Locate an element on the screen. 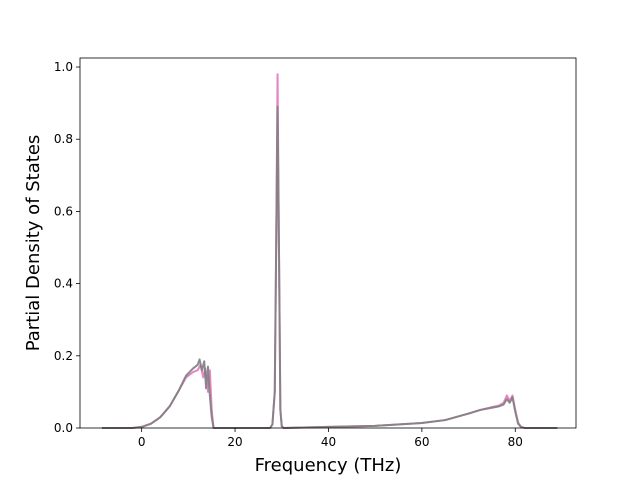  y-axis-ticks: 0.0 0.2 0.4 0.6 0.8 1.0 is located at coordinates (67, 247).